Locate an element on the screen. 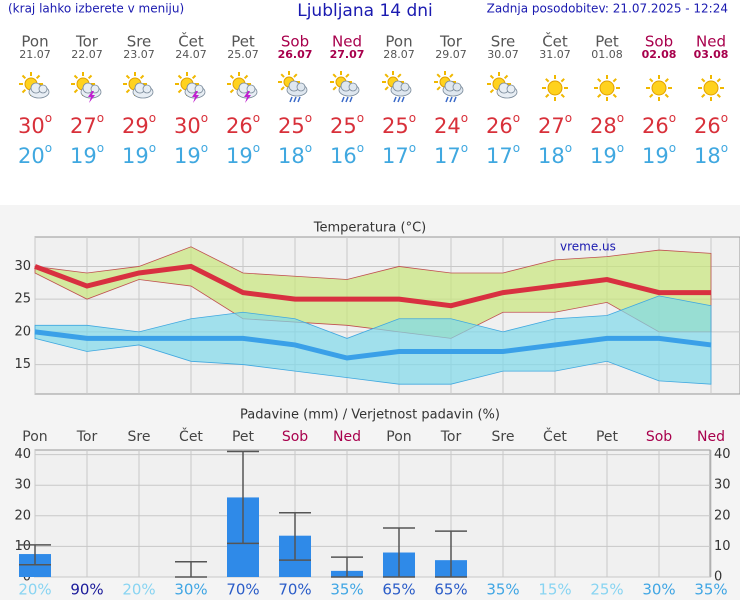 The height and width of the screenshot is (600, 740). chart-title: Padavine (mm) / Verjetnost padavin (%) is located at coordinates (370, 415).